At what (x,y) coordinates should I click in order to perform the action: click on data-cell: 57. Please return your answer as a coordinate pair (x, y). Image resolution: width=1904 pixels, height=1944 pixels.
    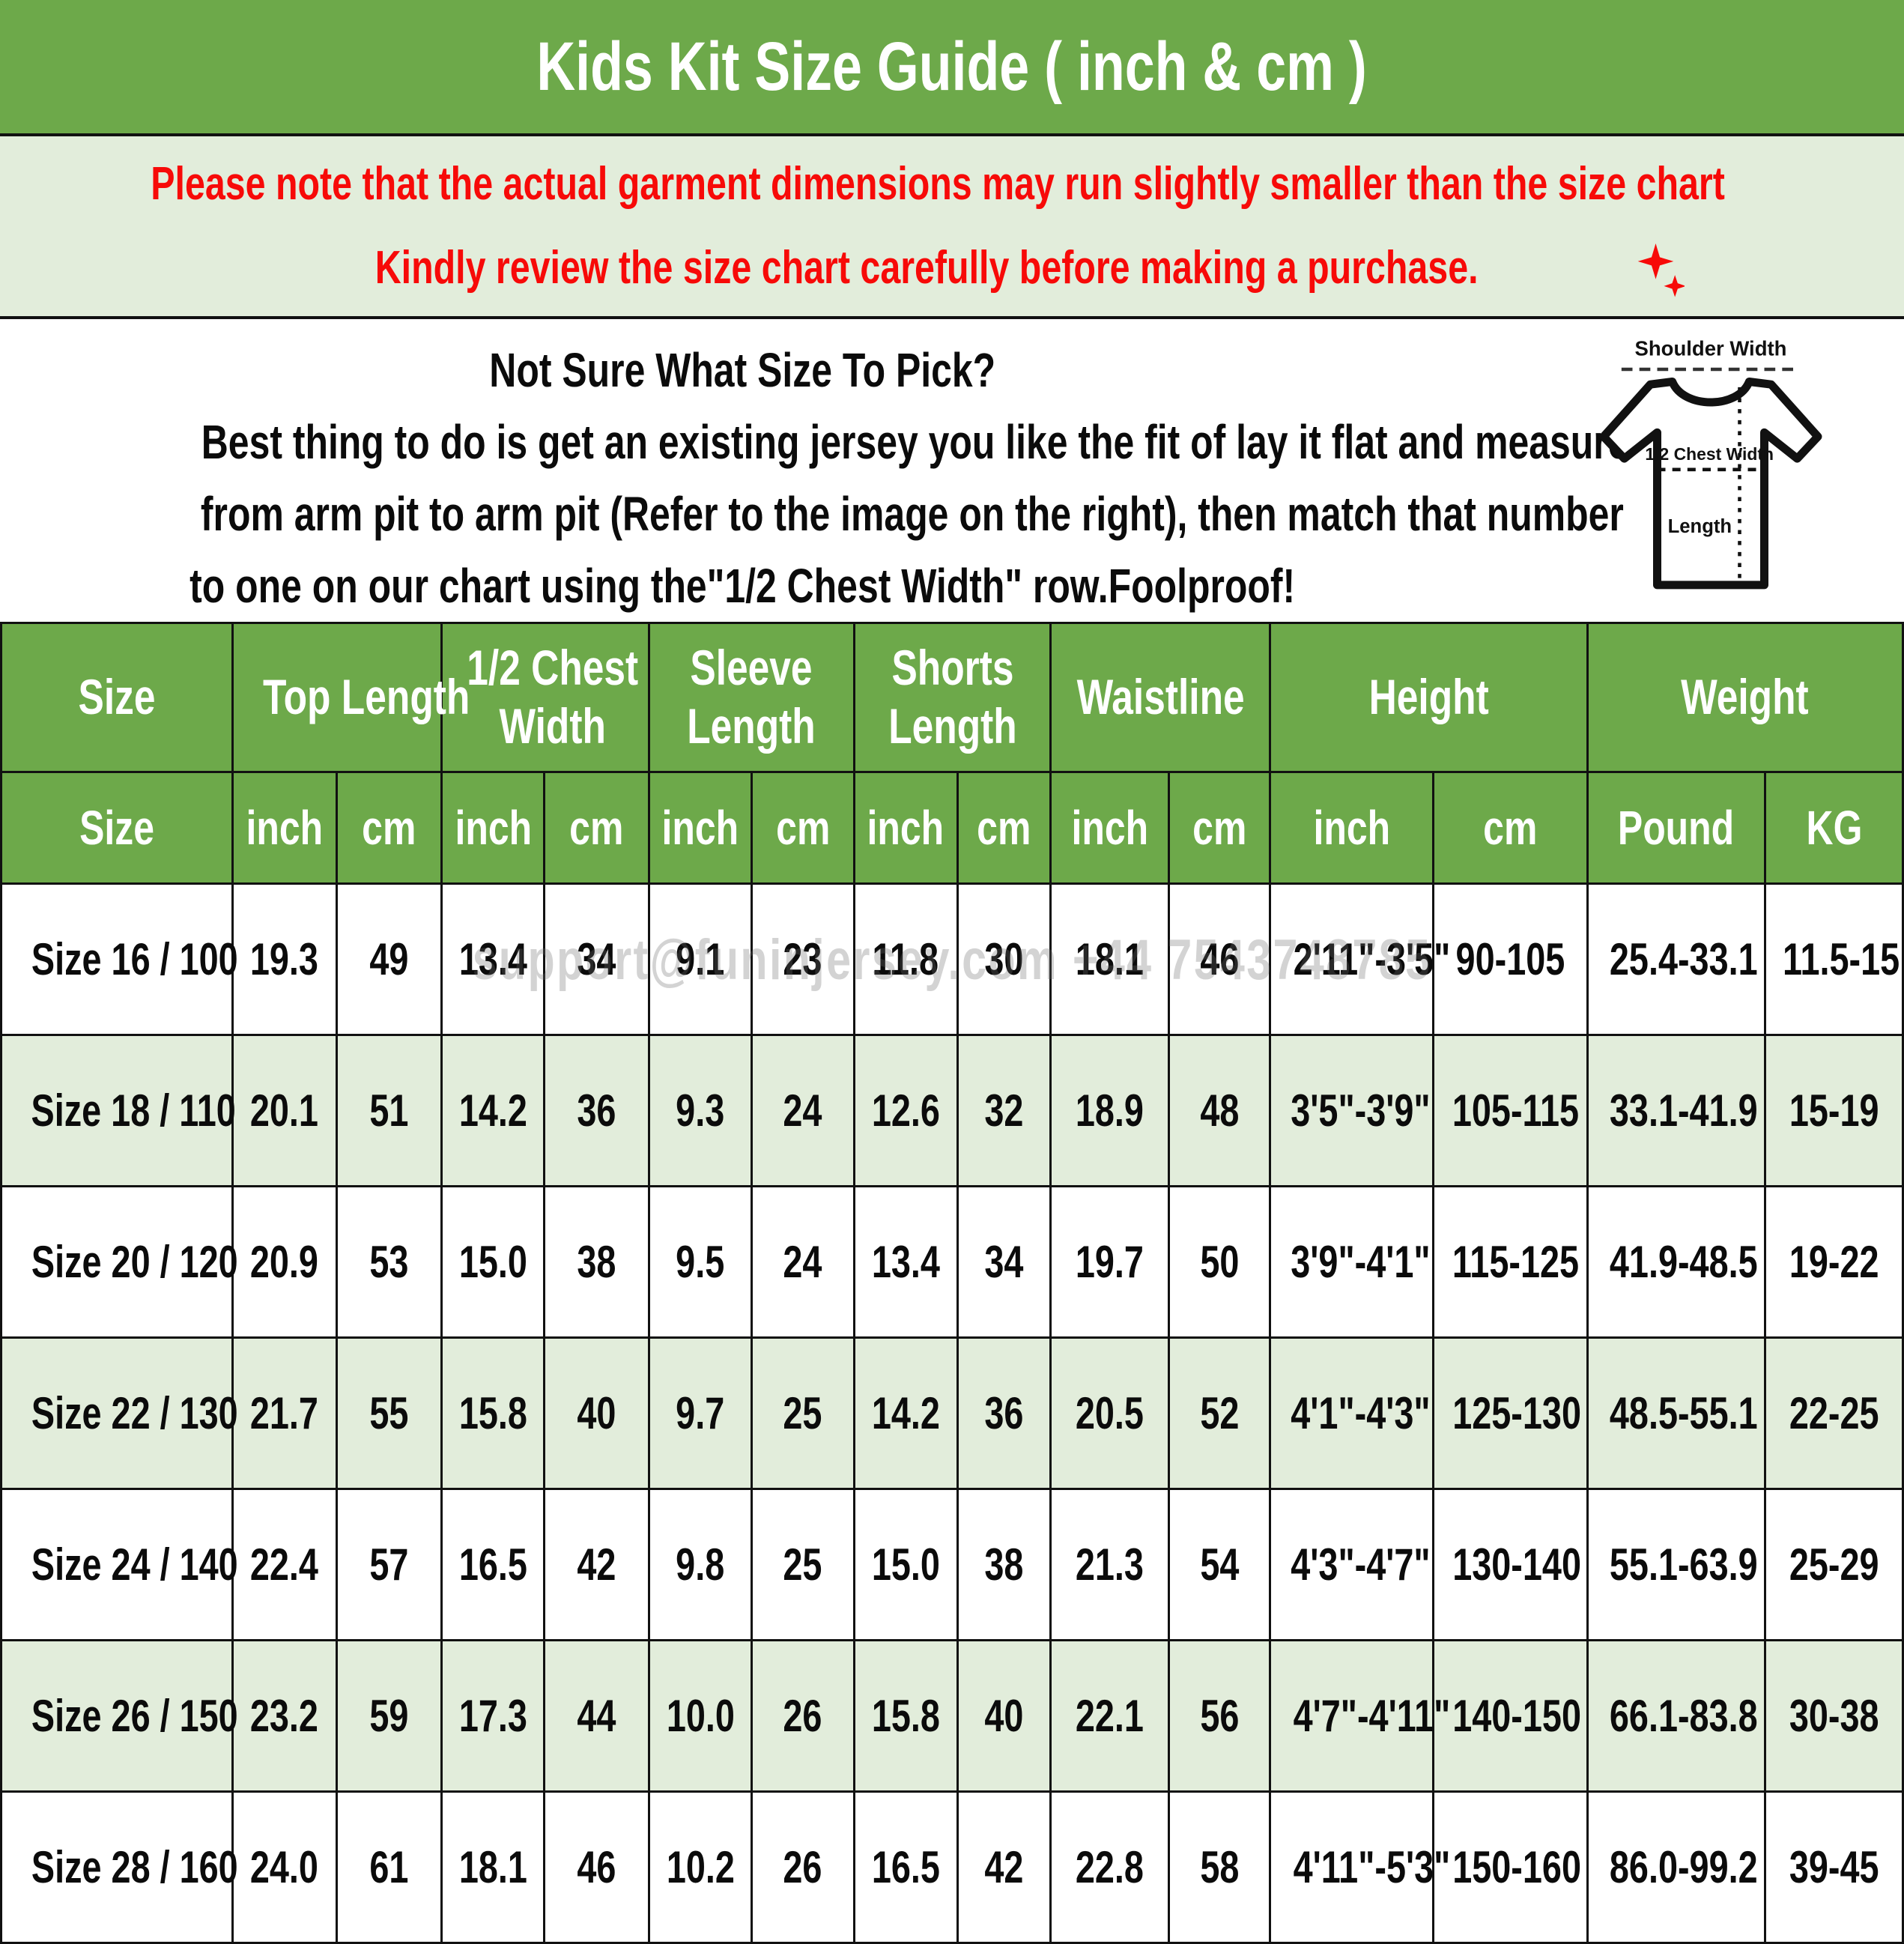
    Looking at the image, I should click on (389, 1564).